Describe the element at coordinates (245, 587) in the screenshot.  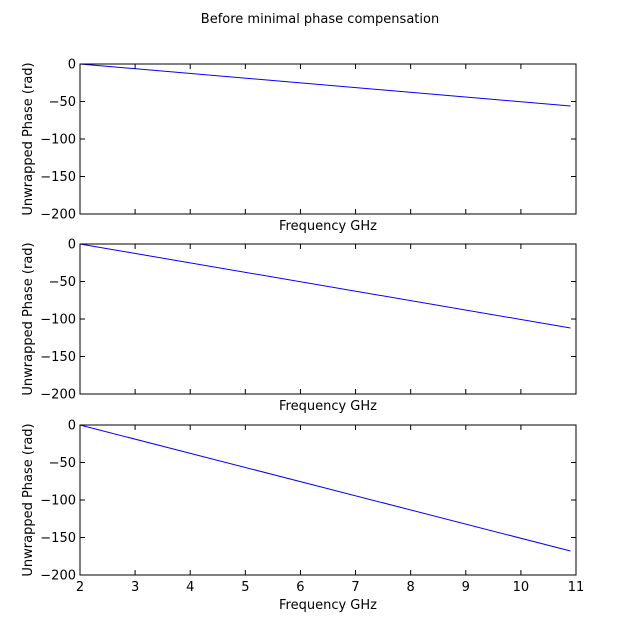
I see `x-tick-label: 5` at that location.